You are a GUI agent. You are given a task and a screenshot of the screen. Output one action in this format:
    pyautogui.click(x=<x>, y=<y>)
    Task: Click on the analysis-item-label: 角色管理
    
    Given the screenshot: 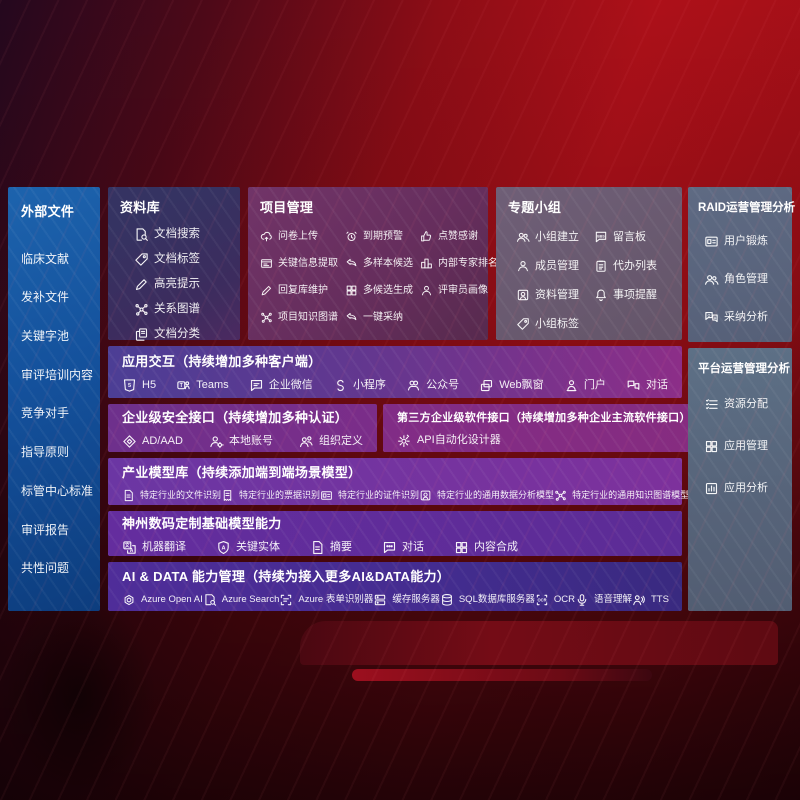 What is the action you would take?
    pyautogui.click(x=746, y=279)
    